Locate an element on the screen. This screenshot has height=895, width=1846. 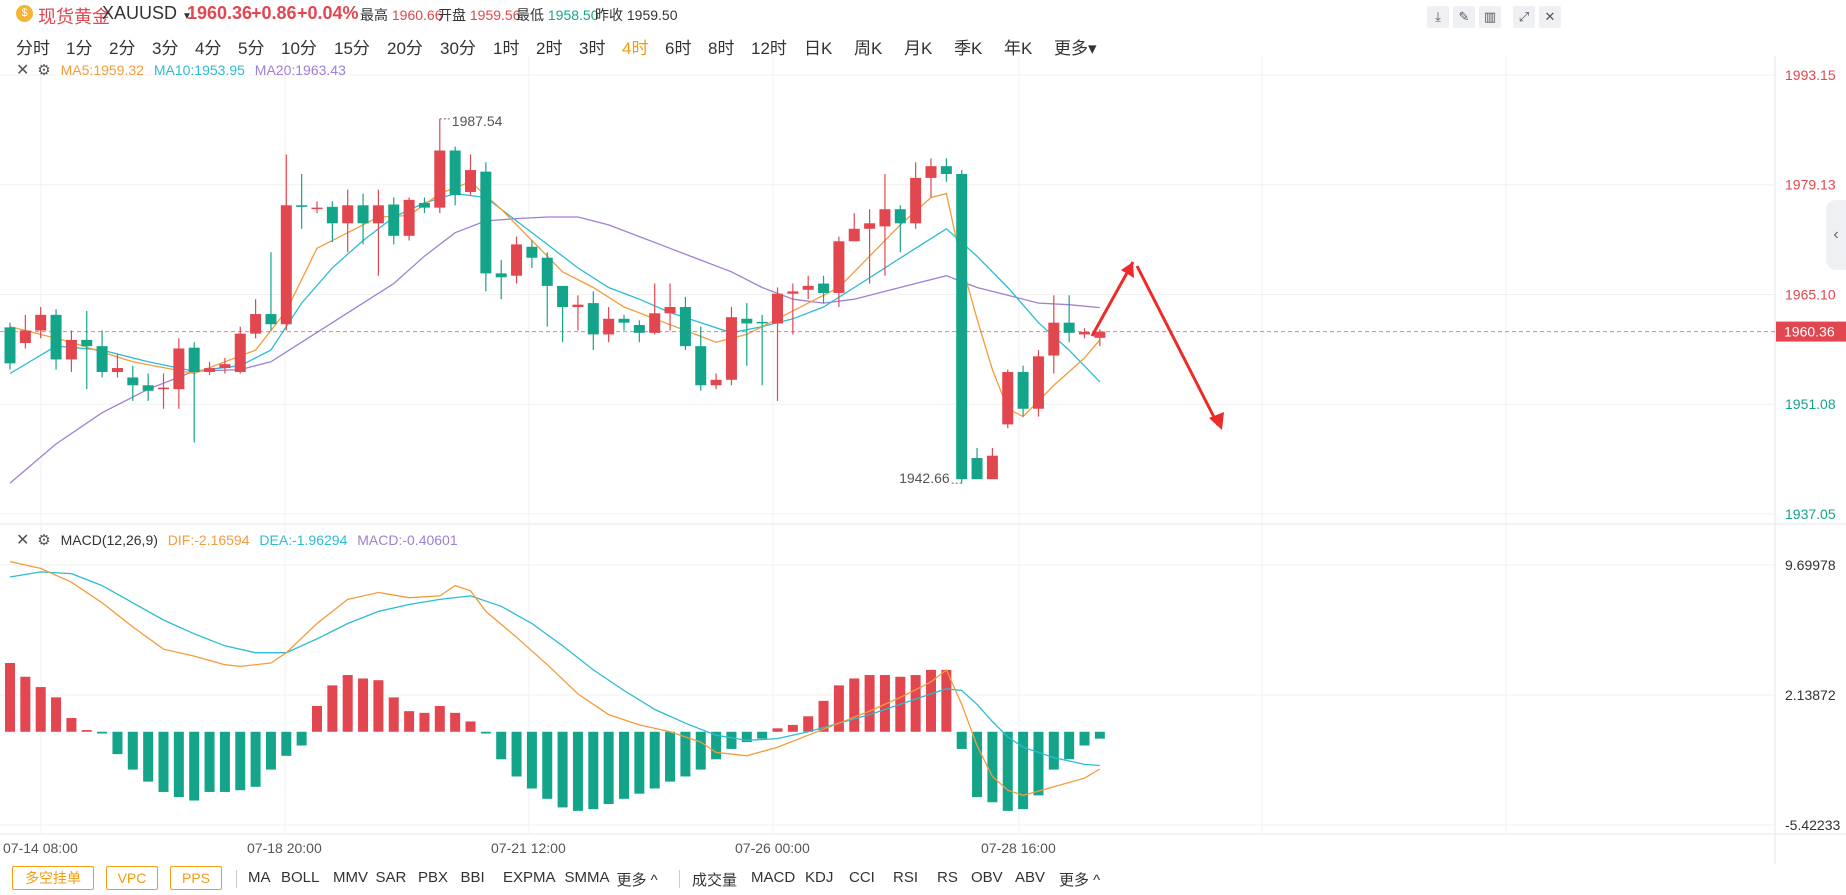
period-tab-22: 更多▾ is located at coordinates (1075, 48).